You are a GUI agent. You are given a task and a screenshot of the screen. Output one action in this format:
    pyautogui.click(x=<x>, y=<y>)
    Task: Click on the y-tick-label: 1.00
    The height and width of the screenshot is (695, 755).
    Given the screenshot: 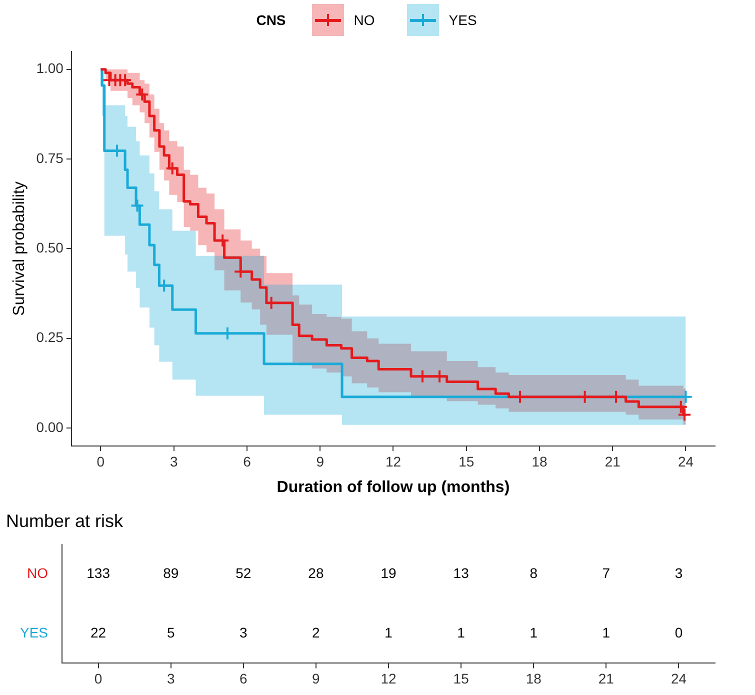 What is the action you would take?
    pyautogui.click(x=50, y=68)
    